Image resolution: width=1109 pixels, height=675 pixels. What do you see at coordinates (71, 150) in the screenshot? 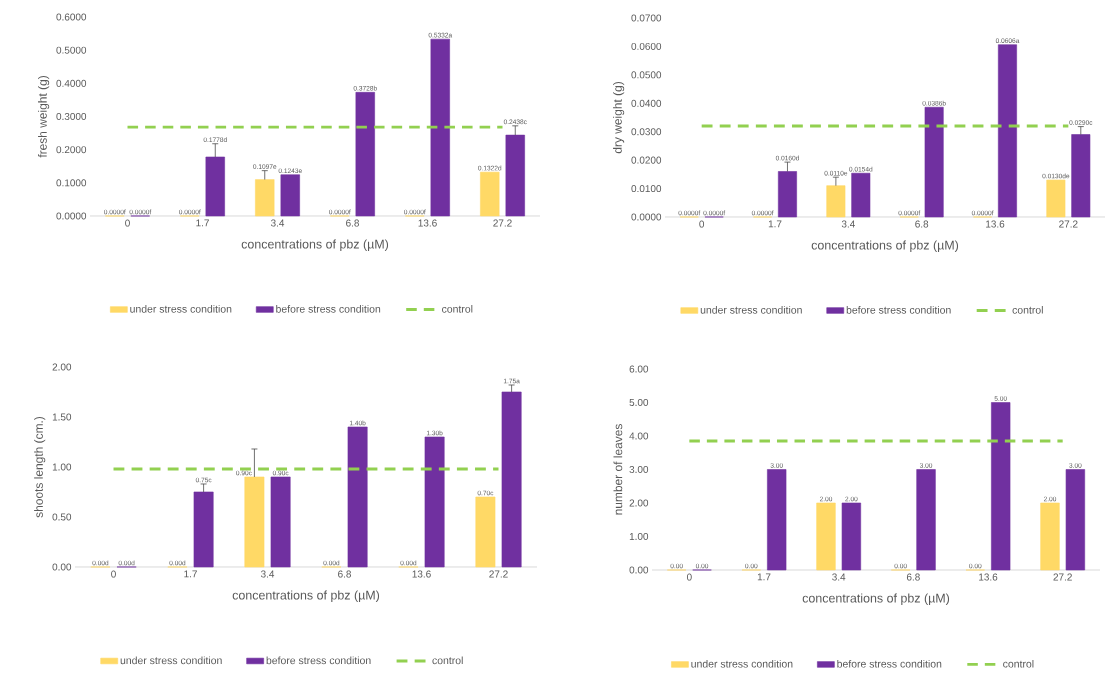
I see `y-tick-label: 0.2000` at bounding box center [71, 150].